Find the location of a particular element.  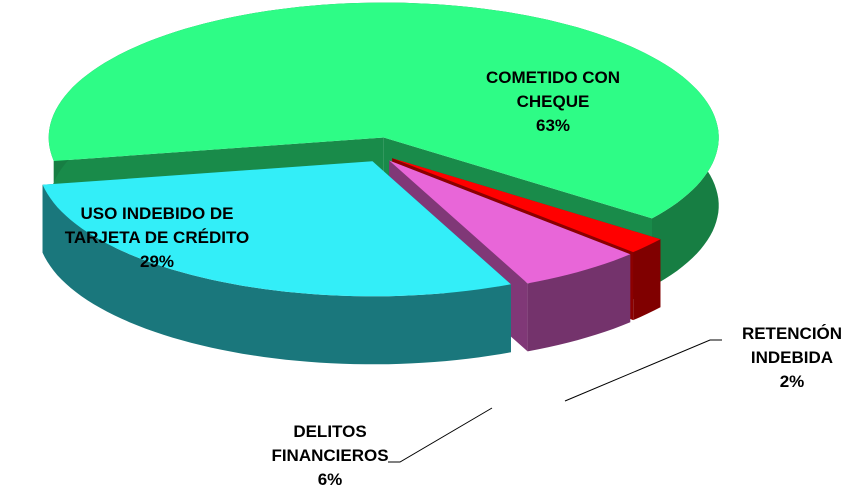

value-label: 63% is located at coordinates (553, 125).